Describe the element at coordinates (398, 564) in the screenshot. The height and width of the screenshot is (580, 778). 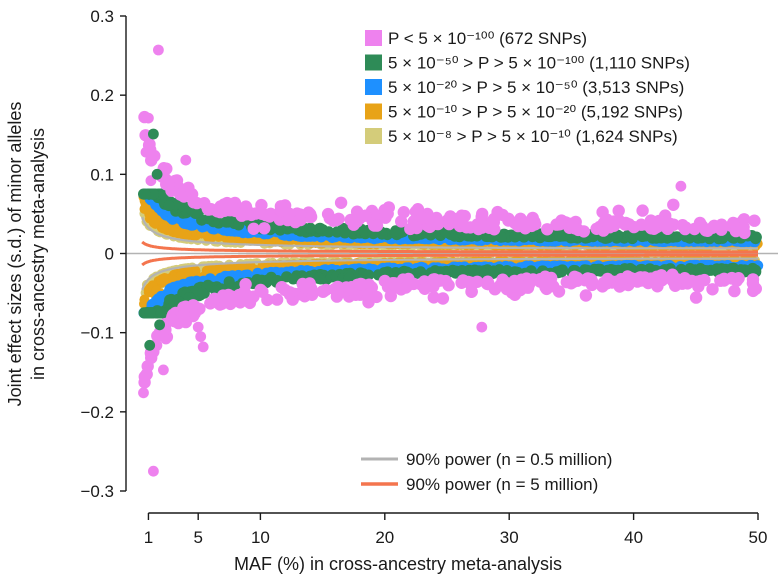
I see `x-axis-title: MAF (%) in cross-ancestry meta-analysis` at that location.